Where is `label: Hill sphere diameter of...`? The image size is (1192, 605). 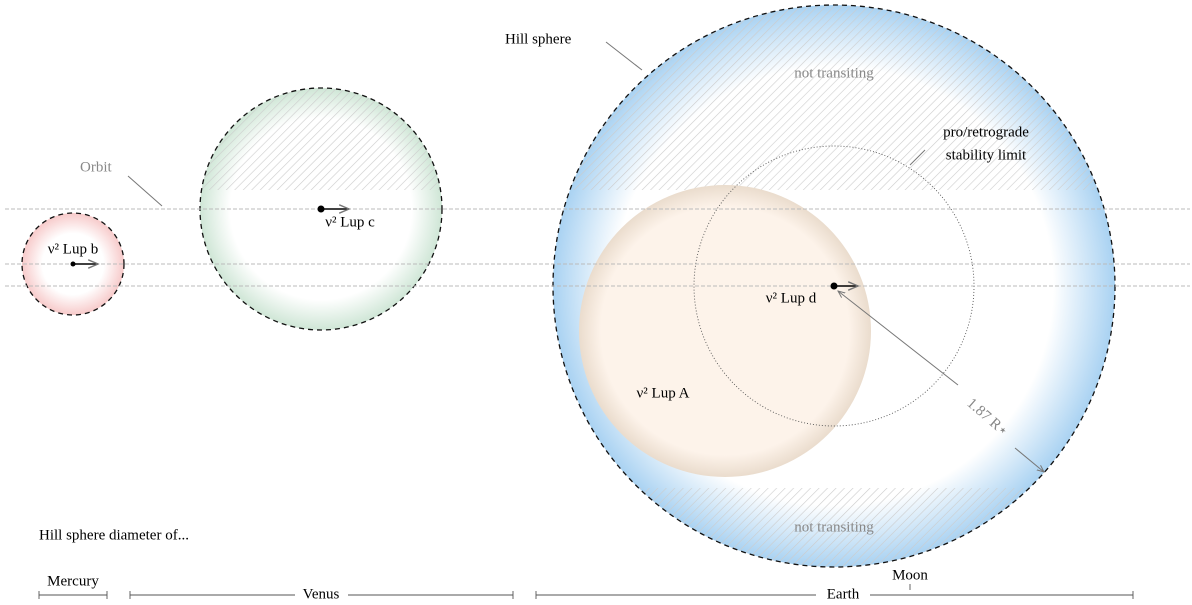
label: Hill sphere diameter of... is located at coordinates (114, 535).